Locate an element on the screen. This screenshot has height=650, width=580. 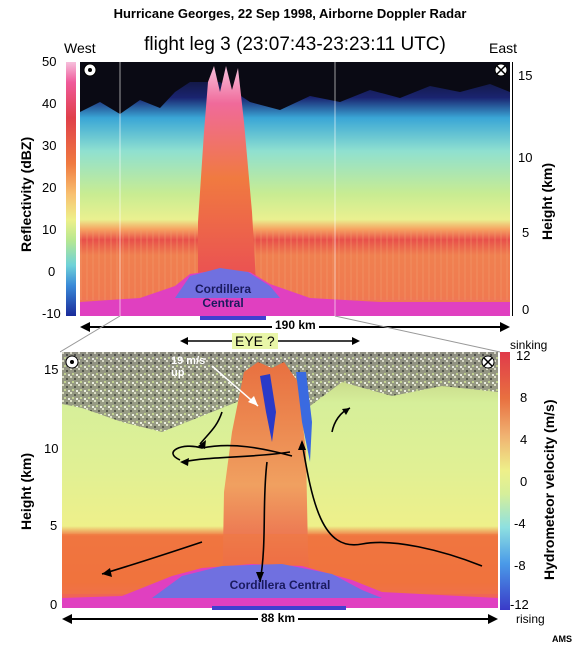
height-axis-label-bottom: Height (km) is located at coordinates (26, 491).